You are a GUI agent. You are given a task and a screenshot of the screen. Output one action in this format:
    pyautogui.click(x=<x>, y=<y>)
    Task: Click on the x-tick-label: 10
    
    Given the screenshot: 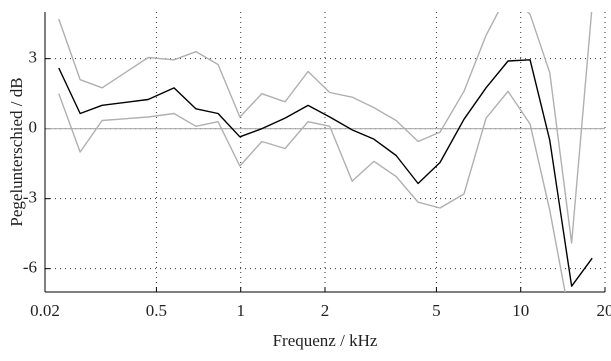 What is the action you would take?
    pyautogui.click(x=520, y=310)
    